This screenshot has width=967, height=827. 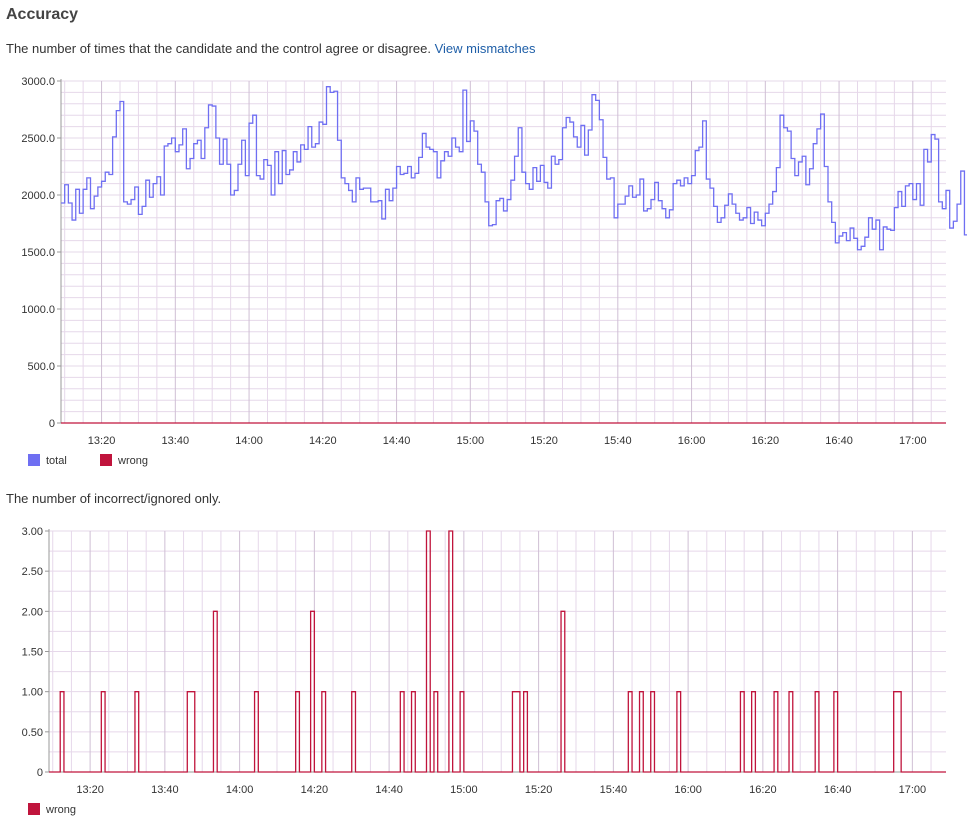 What do you see at coordinates (38, 196) in the screenshot?
I see `y-tick-label: 2000.0` at bounding box center [38, 196].